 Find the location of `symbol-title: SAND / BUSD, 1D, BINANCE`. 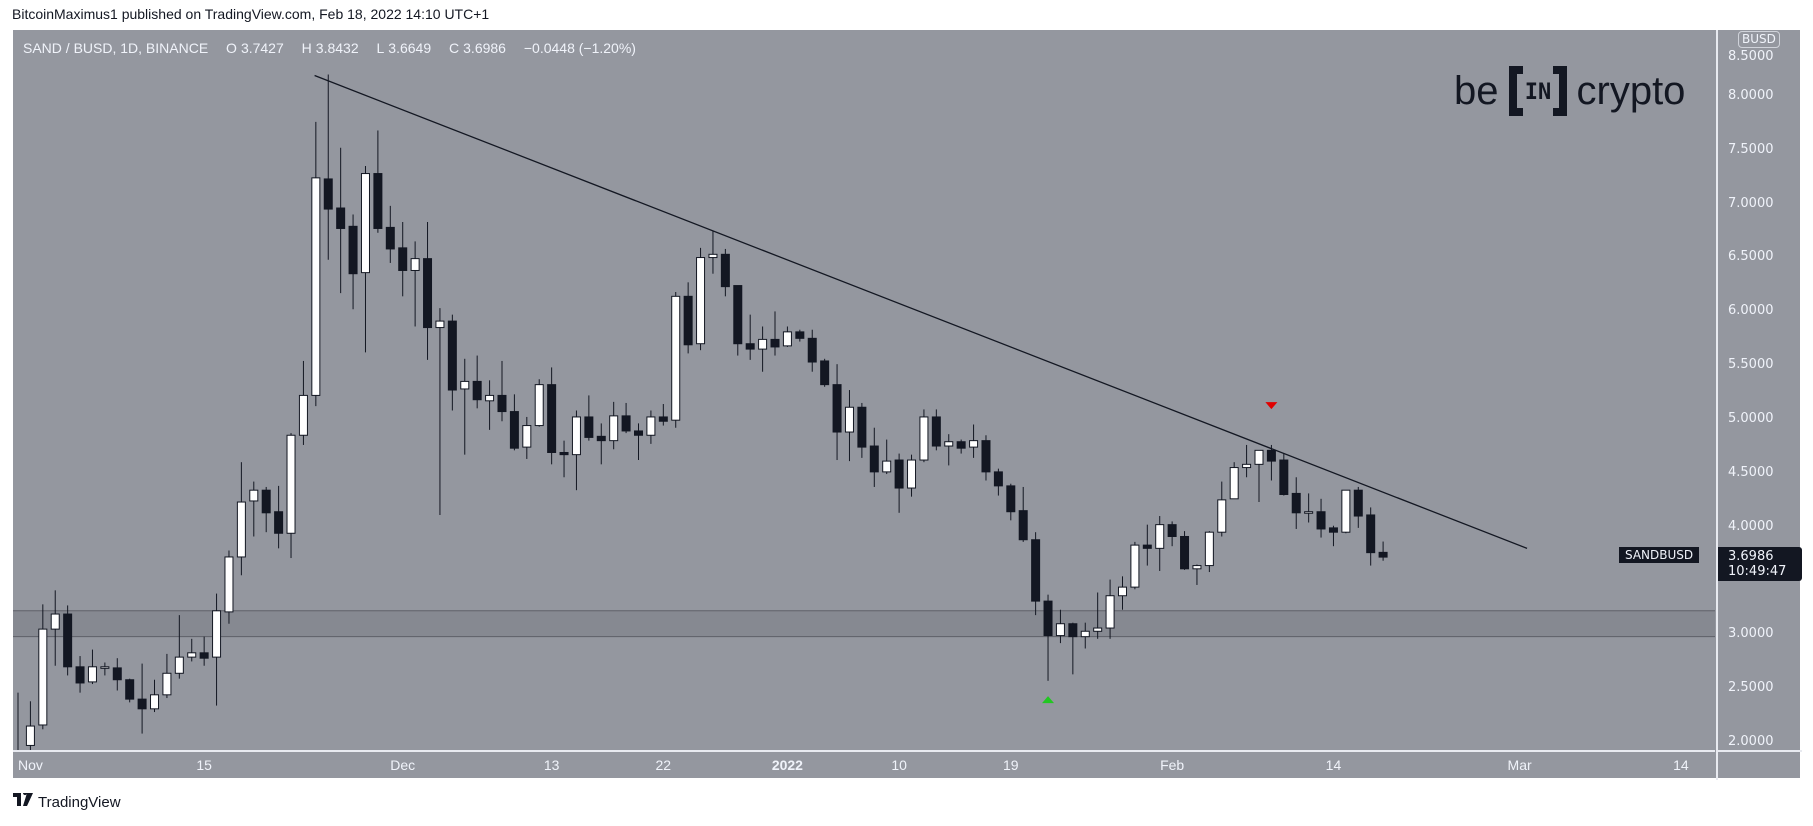

symbol-title: SAND / BUSD, 1D, BINANCE is located at coordinates (116, 48).